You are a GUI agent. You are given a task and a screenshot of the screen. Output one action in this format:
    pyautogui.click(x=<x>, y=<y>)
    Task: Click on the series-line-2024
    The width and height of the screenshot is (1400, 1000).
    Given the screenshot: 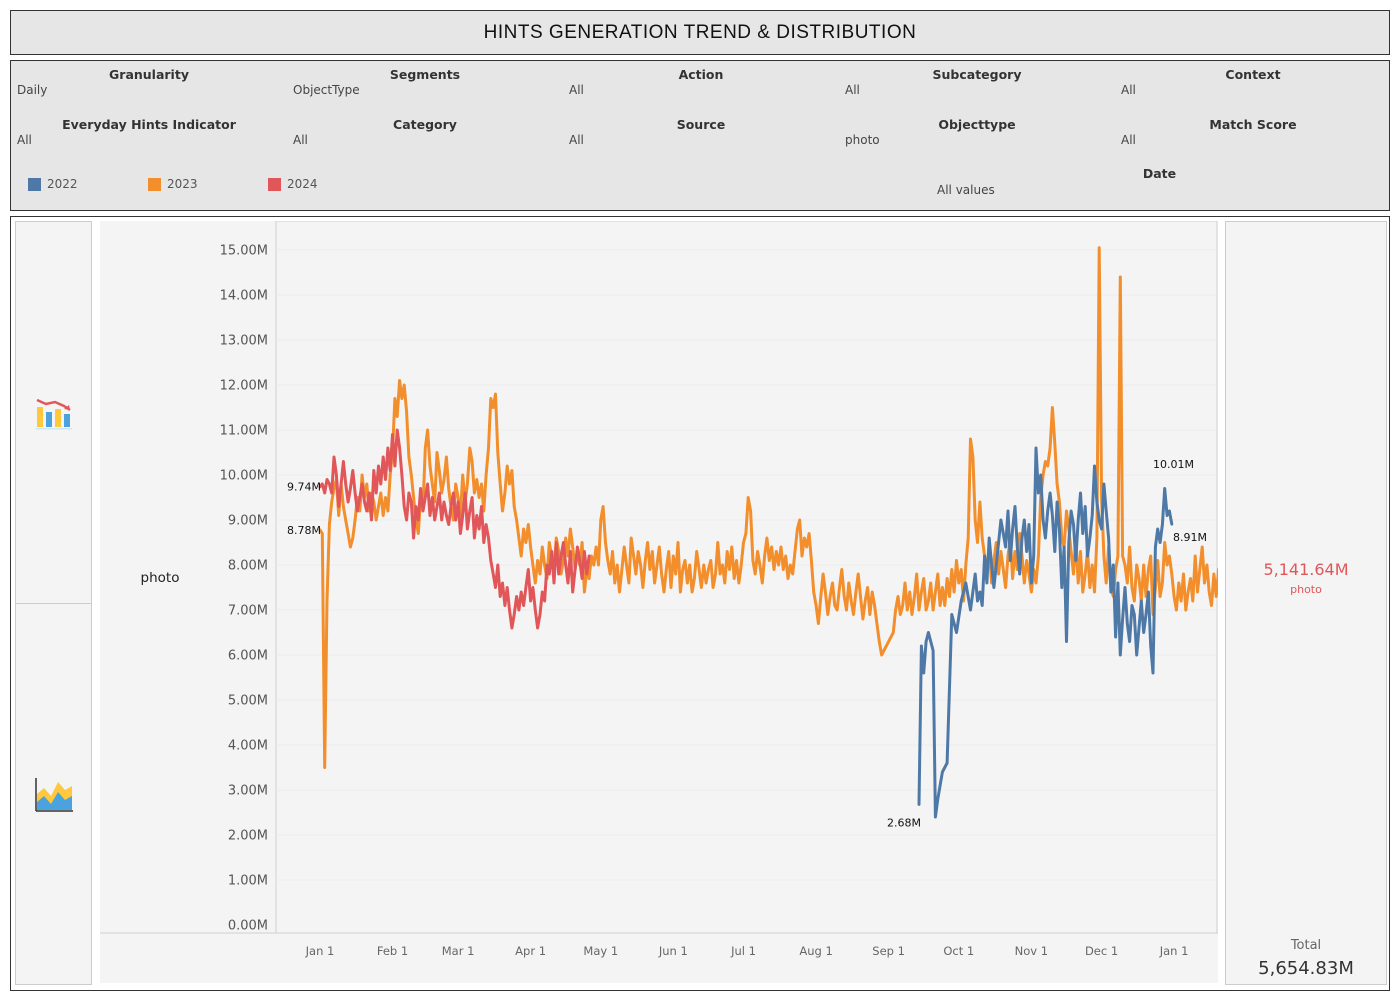 What is the action you would take?
    pyautogui.click(x=454, y=529)
    